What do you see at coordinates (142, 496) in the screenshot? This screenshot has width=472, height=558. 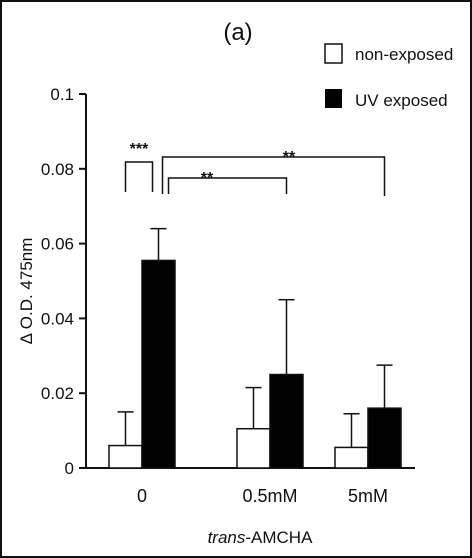 I see `x-tick-label: 0` at bounding box center [142, 496].